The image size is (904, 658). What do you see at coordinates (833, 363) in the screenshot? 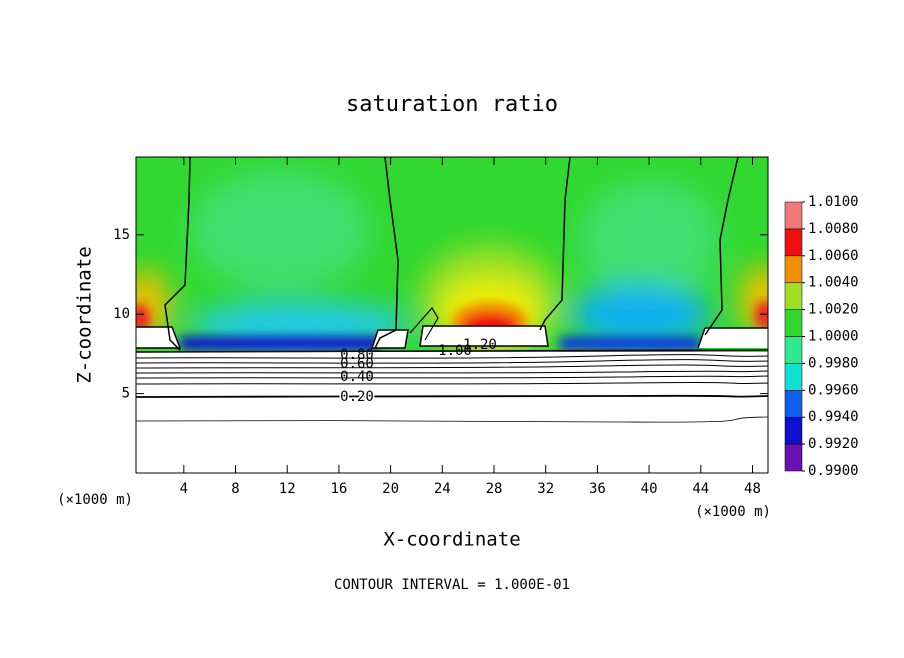
I see `colorbar-tick-label: 0.9980` at bounding box center [833, 363].